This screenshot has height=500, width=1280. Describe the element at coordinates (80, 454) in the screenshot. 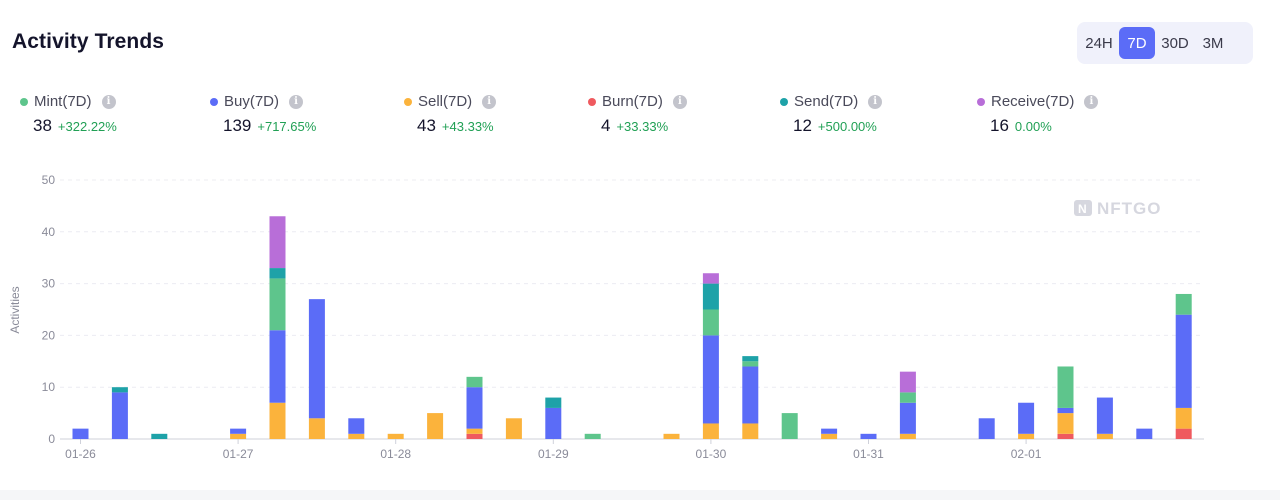

I see `x-tick-label: 01-26` at that location.